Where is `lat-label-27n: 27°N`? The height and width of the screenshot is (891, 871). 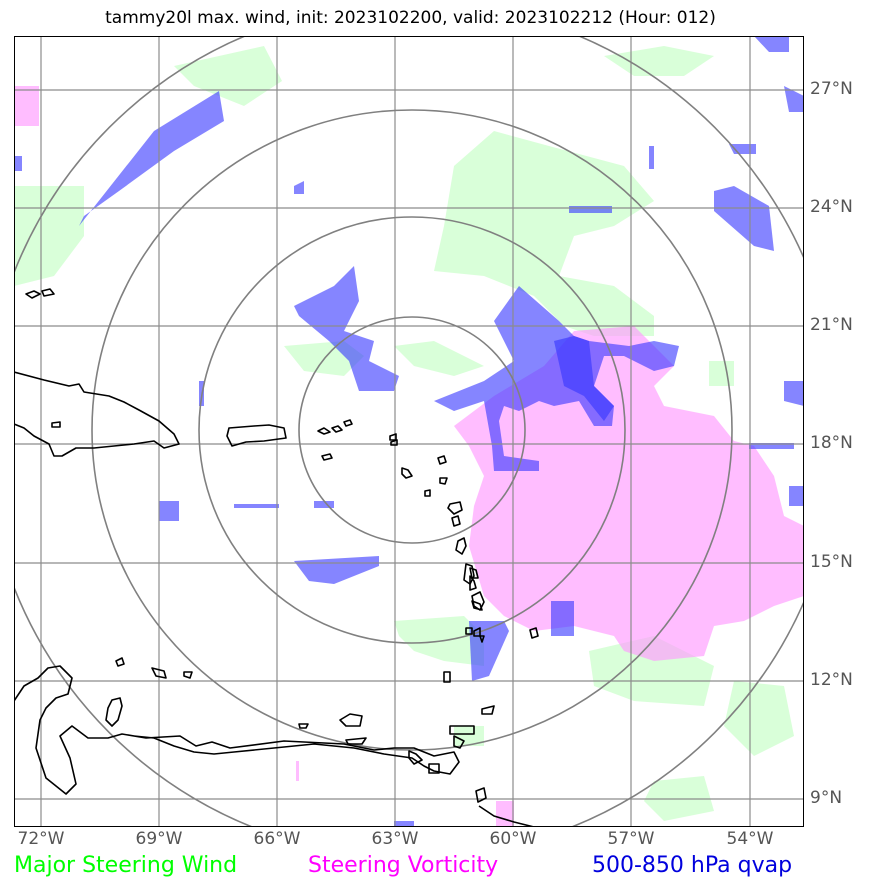
lat-label-27n: 27°N is located at coordinates (831, 89).